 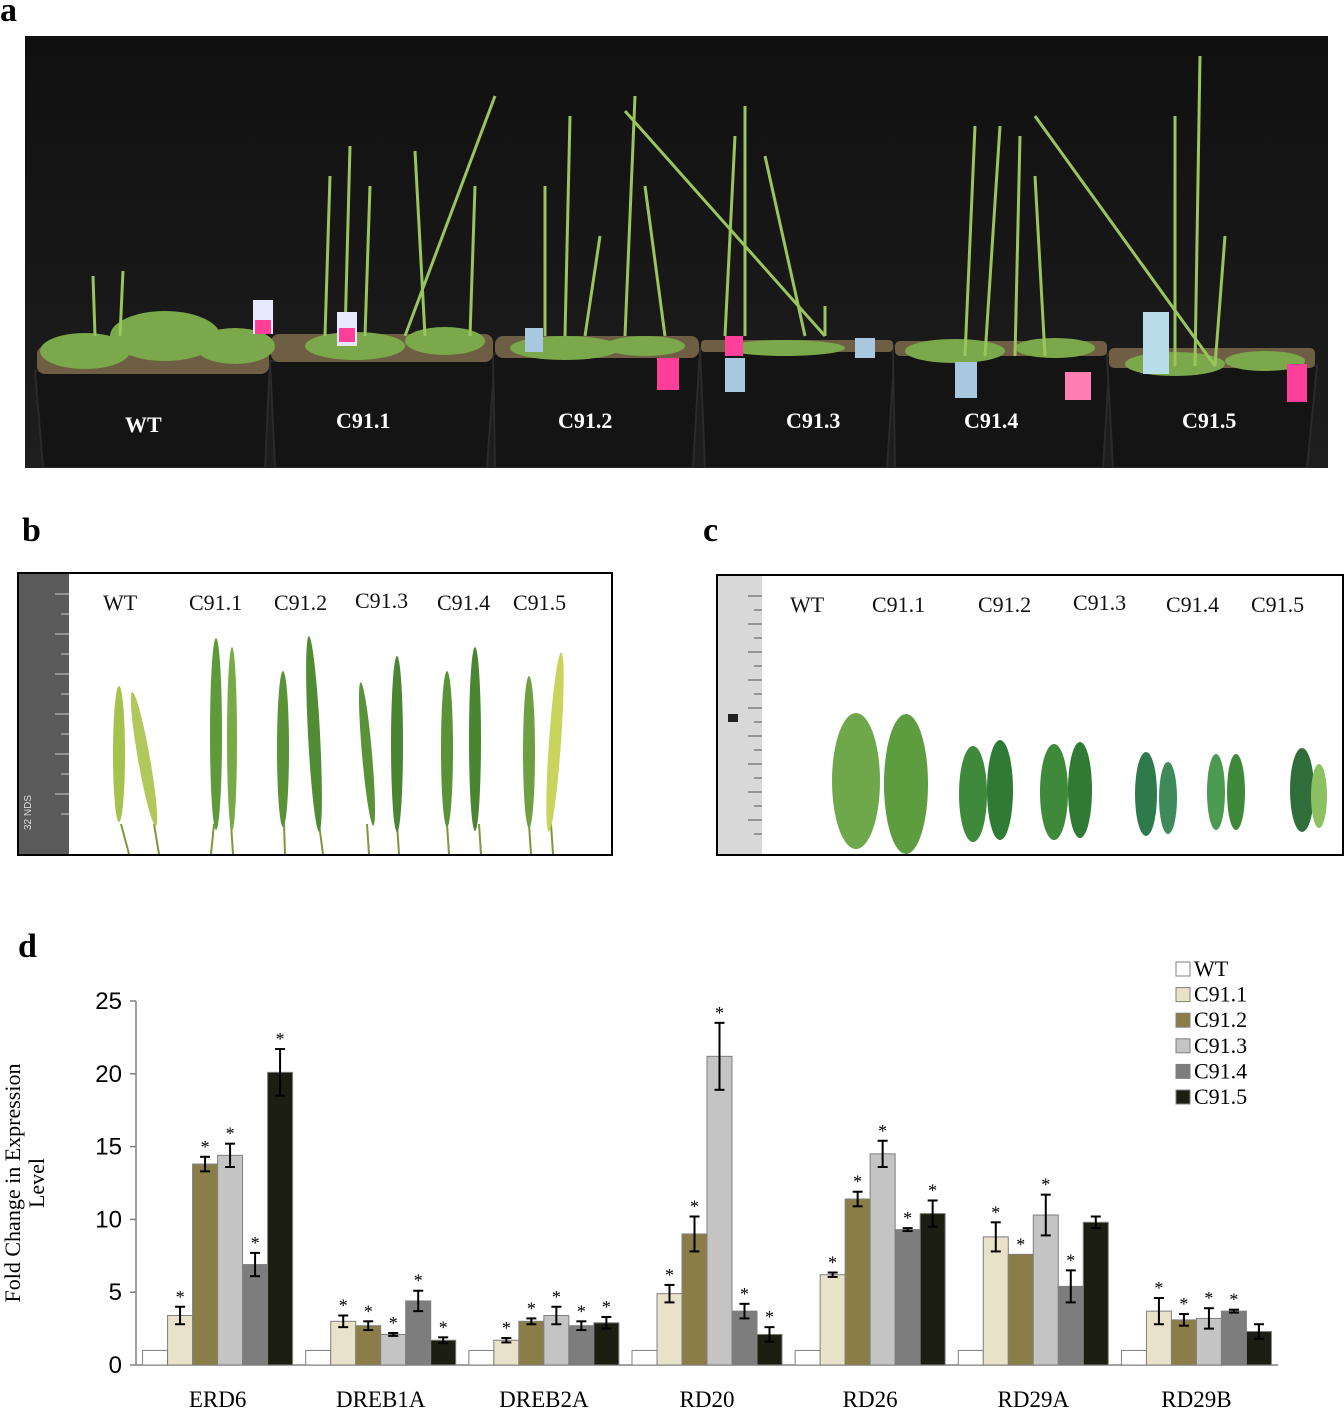 I want to click on y-tick-label: 15, so click(x=108, y=1147).